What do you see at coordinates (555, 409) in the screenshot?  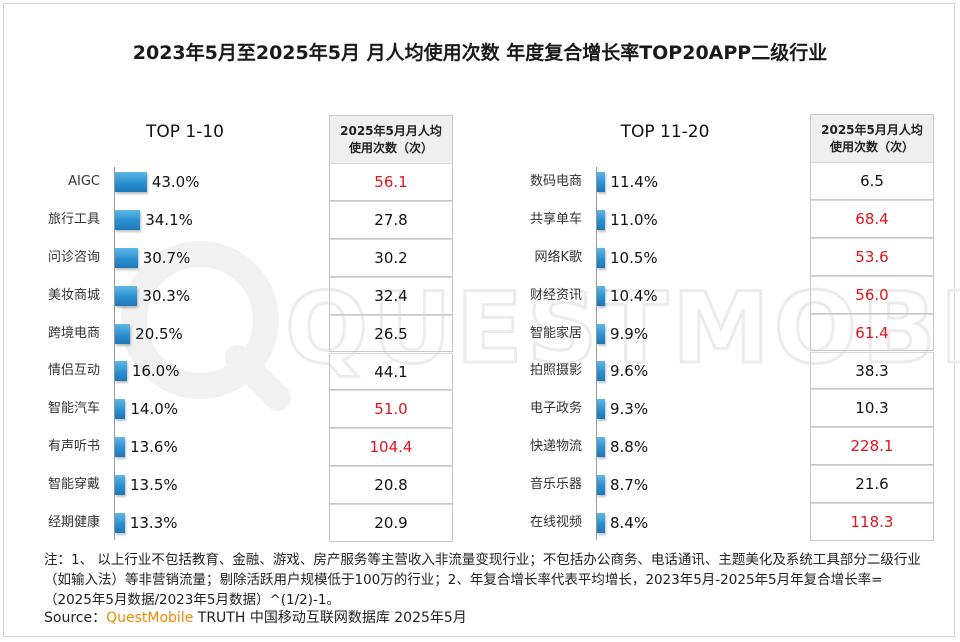 I see `category-label: 电子政务` at bounding box center [555, 409].